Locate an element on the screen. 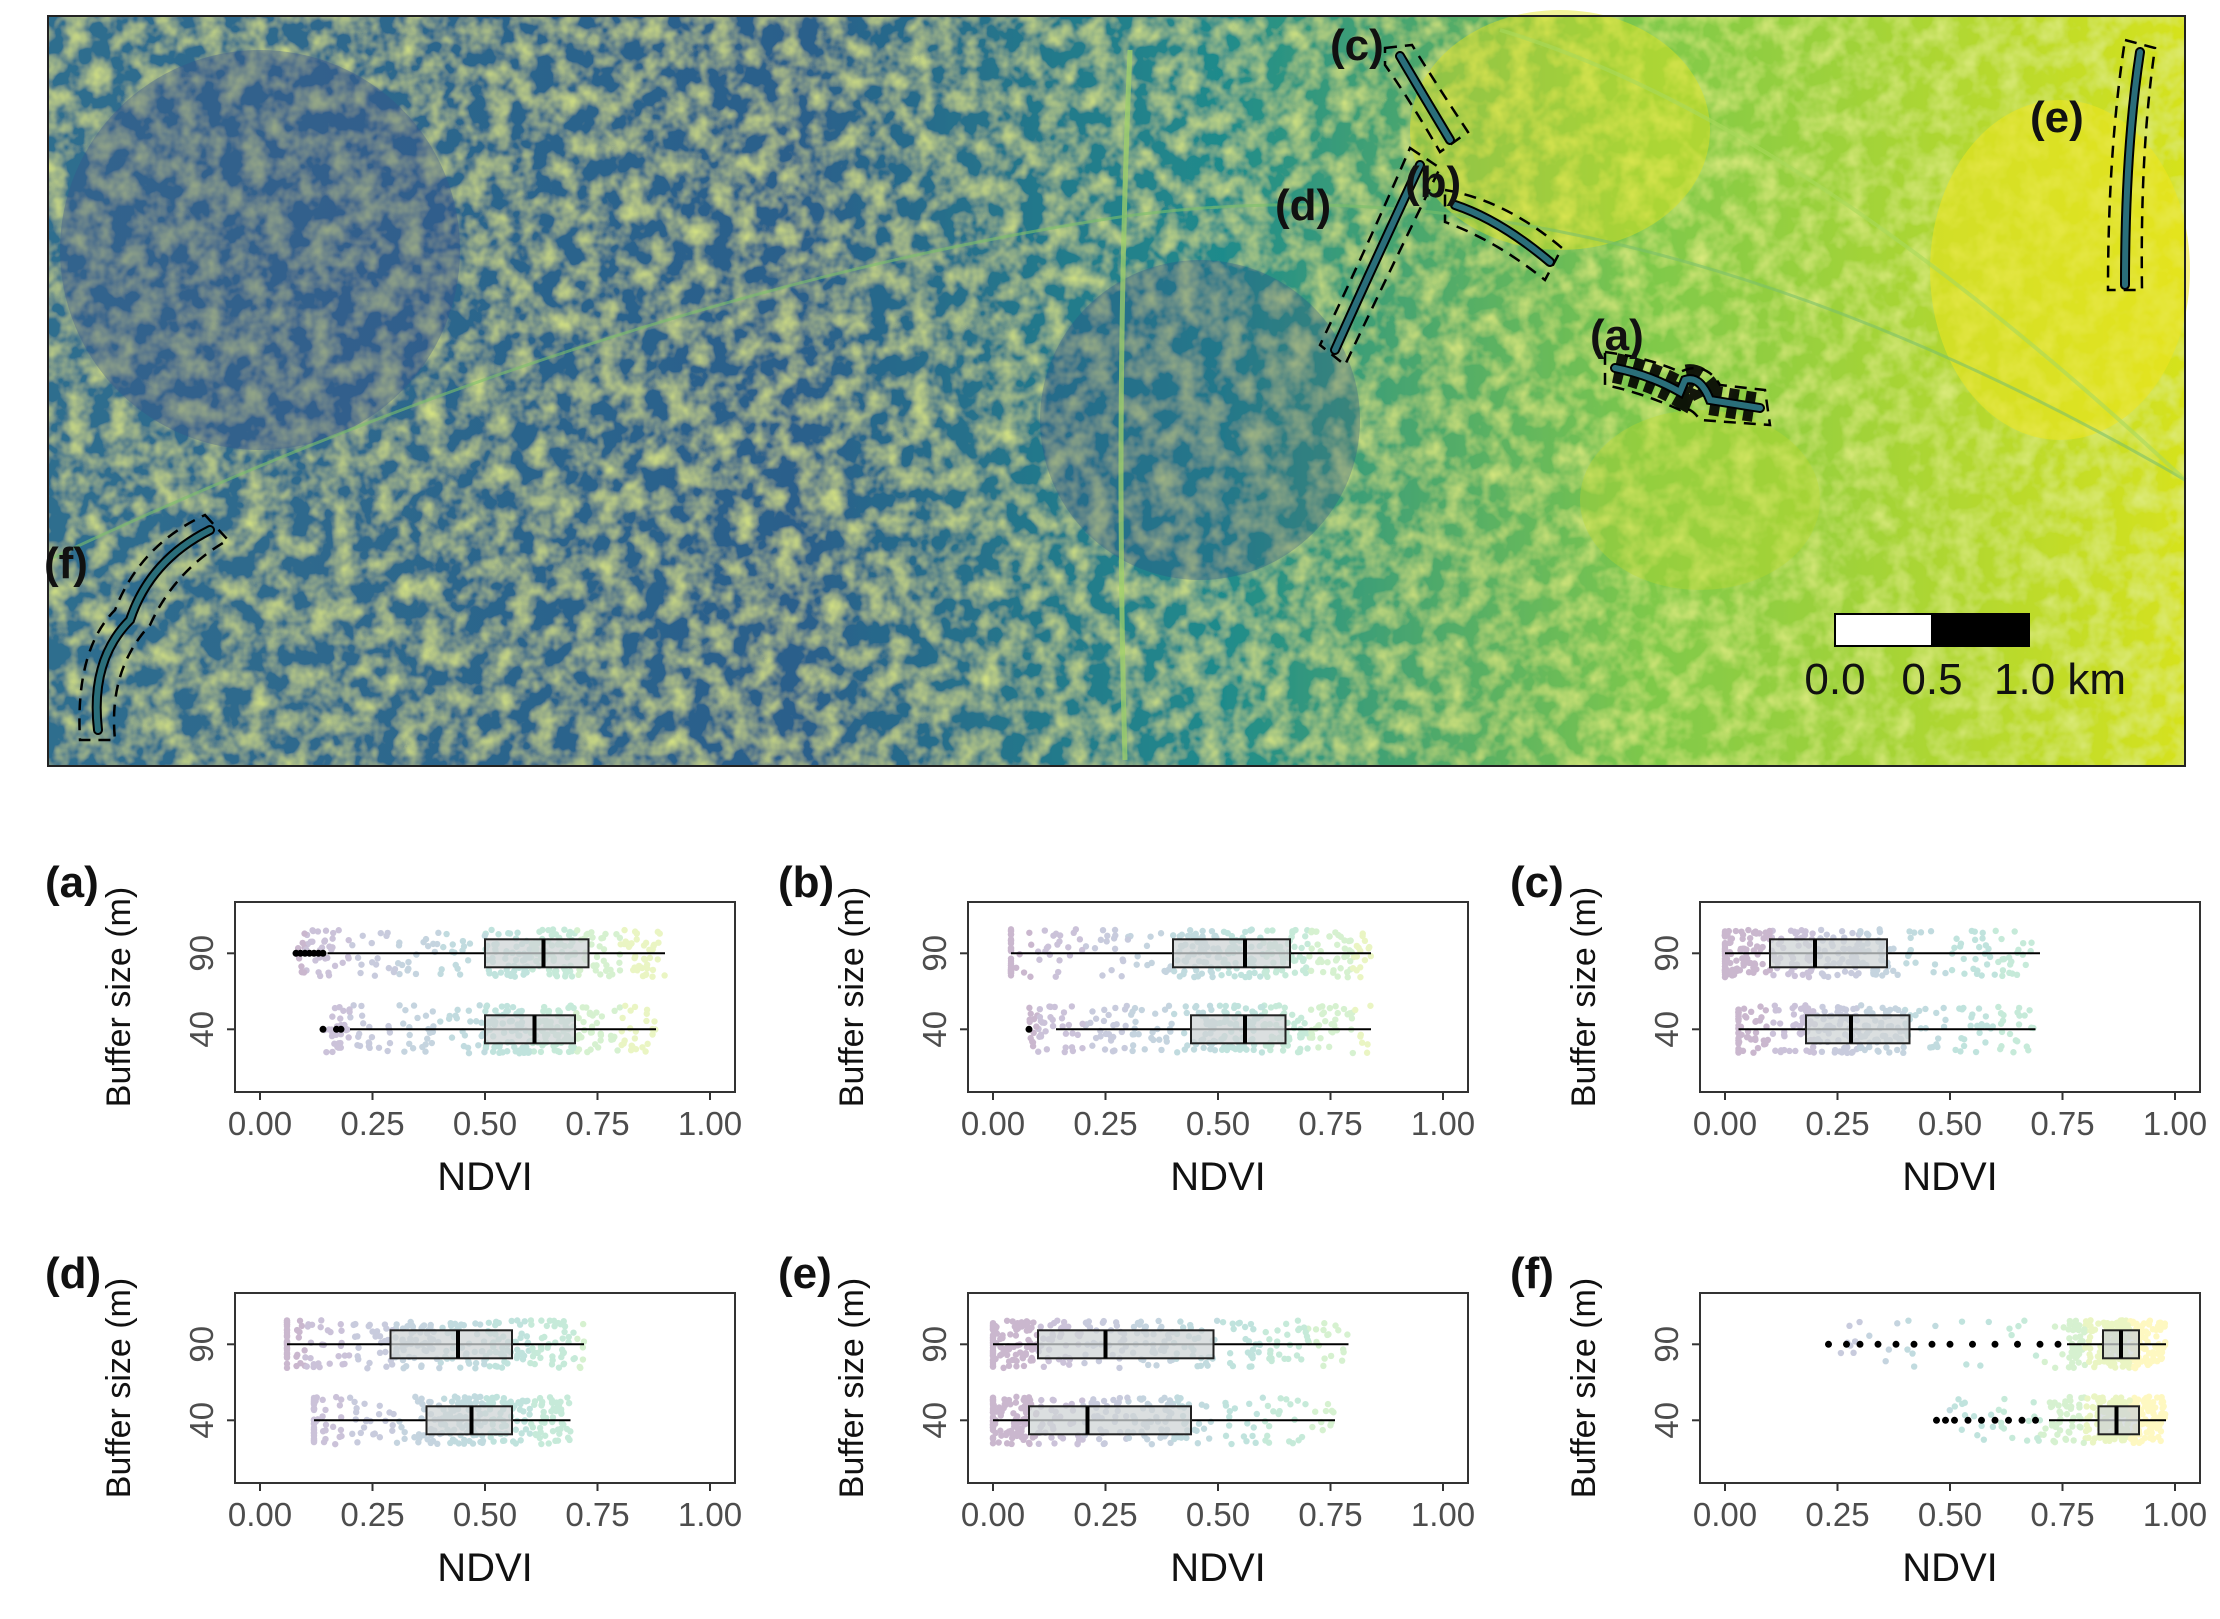 The width and height of the screenshot is (2220, 1619). panel-label: (a) is located at coordinates (72, 882).